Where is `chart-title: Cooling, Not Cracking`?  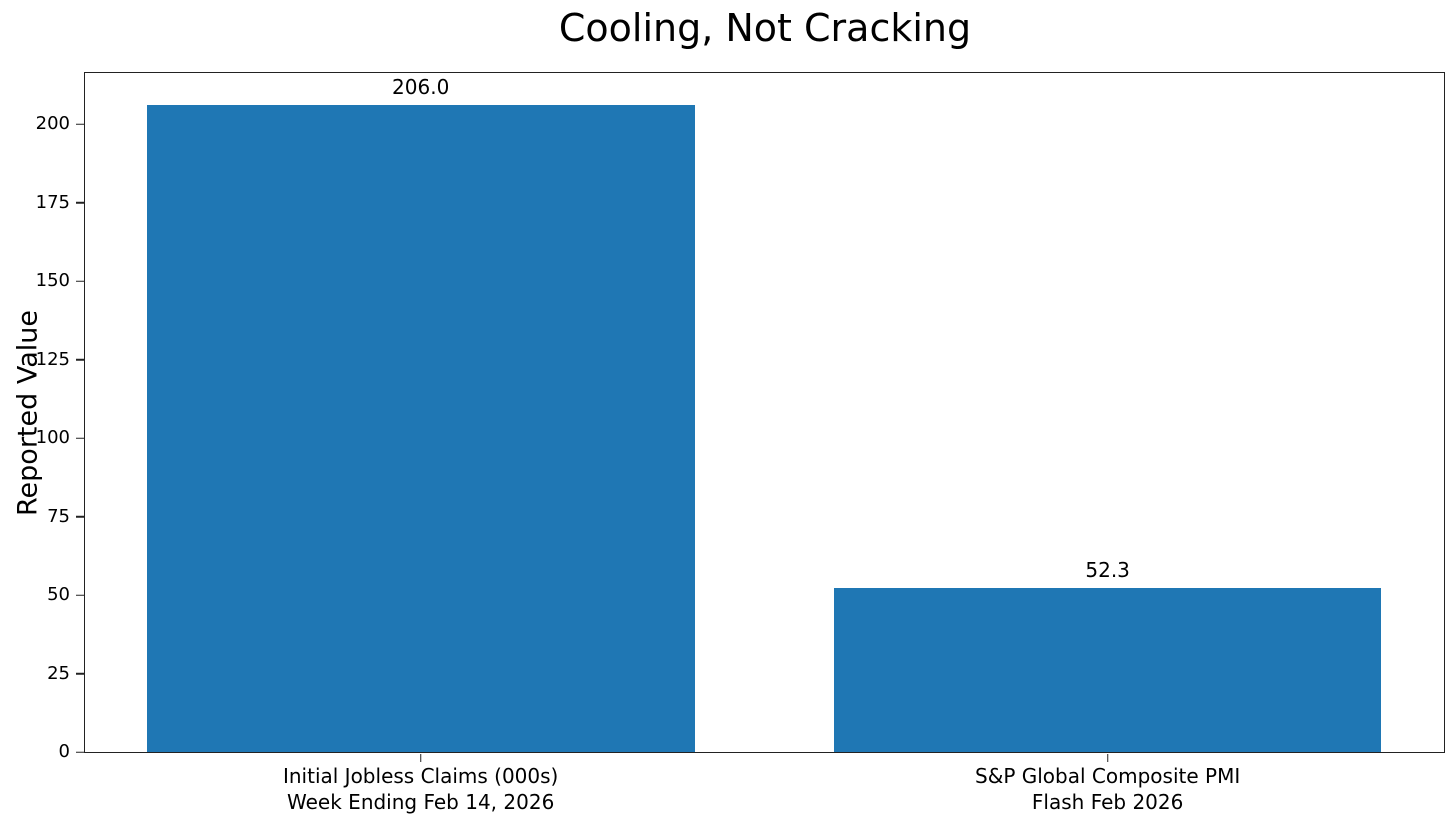 chart-title: Cooling, Not Cracking is located at coordinates (765, 28).